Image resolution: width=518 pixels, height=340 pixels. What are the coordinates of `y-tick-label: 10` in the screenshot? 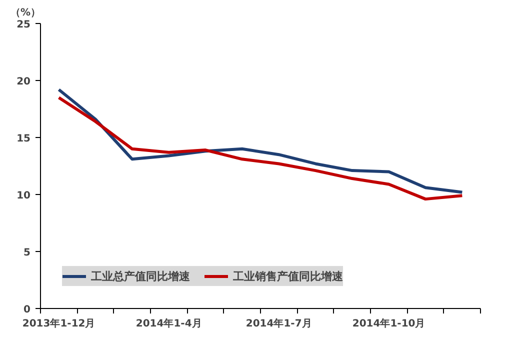 It's located at (23, 196).